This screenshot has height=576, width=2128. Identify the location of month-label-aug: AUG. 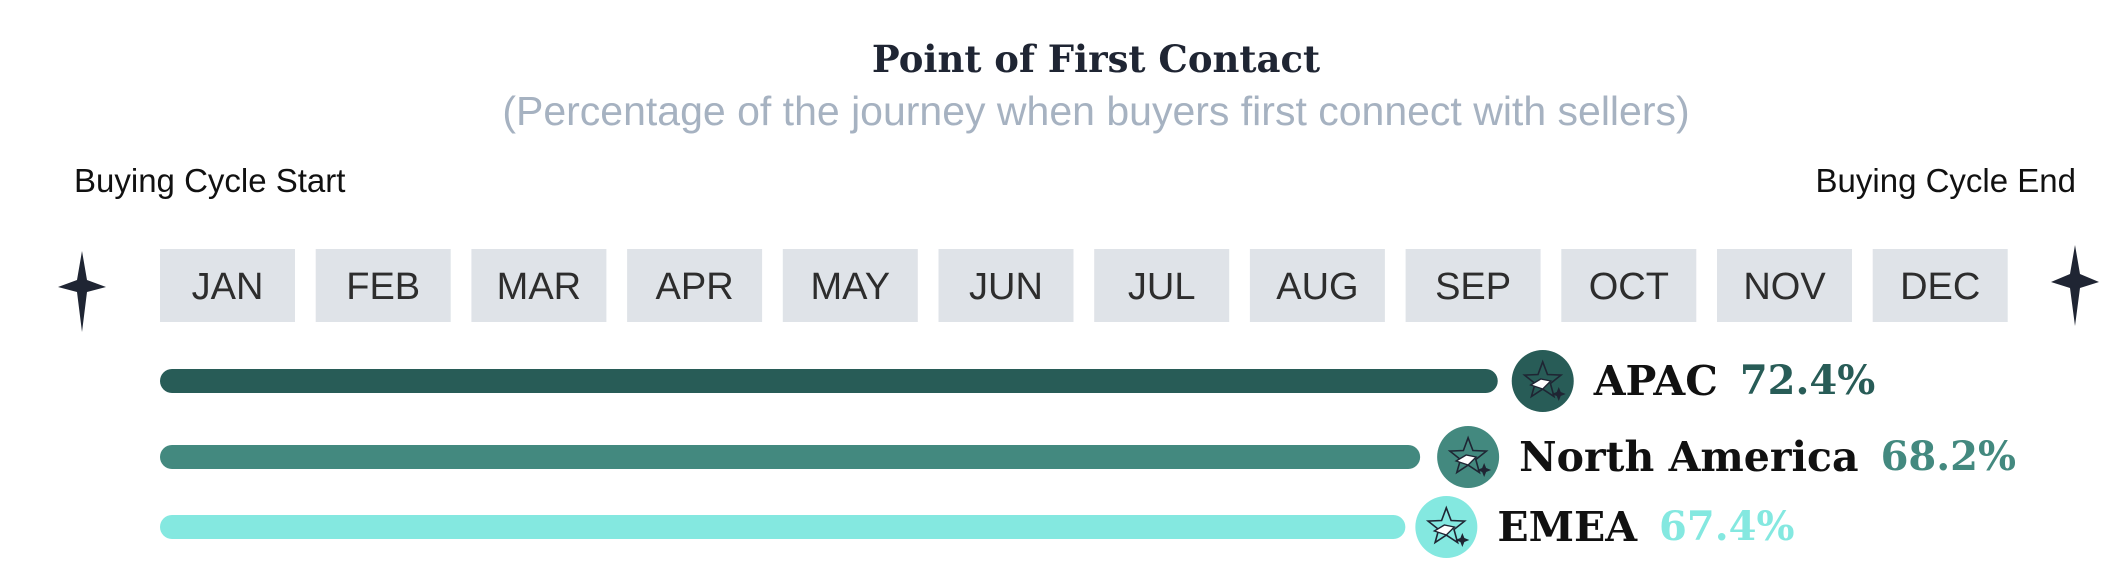
(1317, 287).